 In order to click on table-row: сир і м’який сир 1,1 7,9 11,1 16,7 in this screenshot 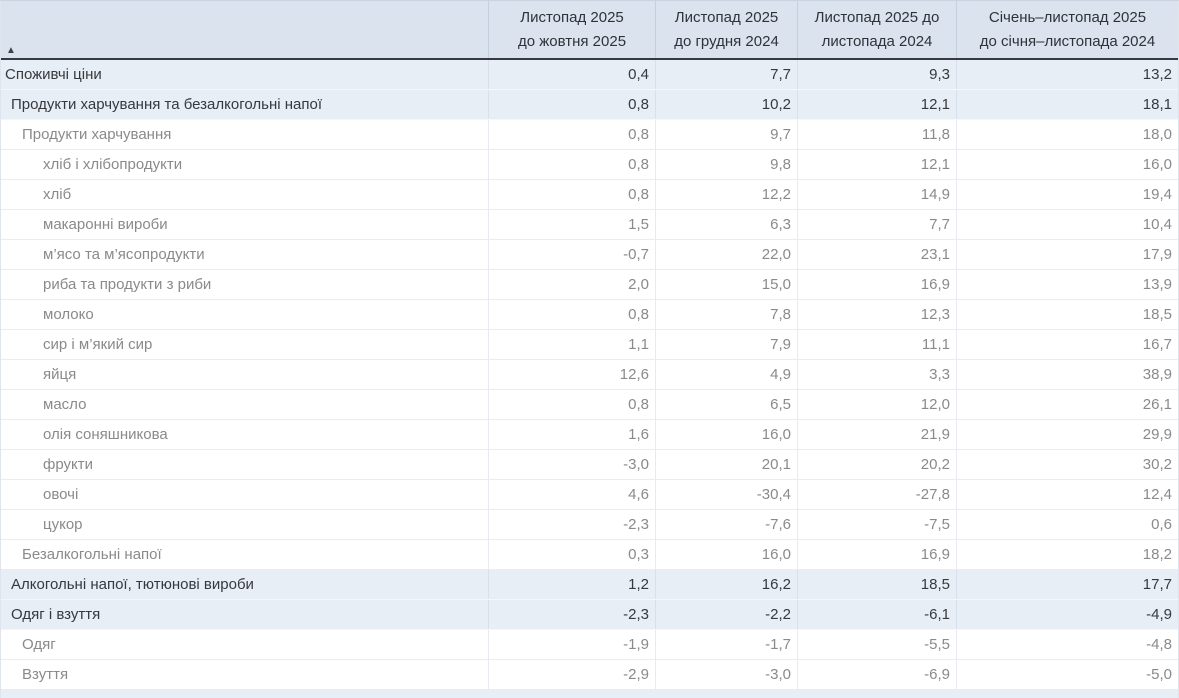, I will do `click(589, 345)`.